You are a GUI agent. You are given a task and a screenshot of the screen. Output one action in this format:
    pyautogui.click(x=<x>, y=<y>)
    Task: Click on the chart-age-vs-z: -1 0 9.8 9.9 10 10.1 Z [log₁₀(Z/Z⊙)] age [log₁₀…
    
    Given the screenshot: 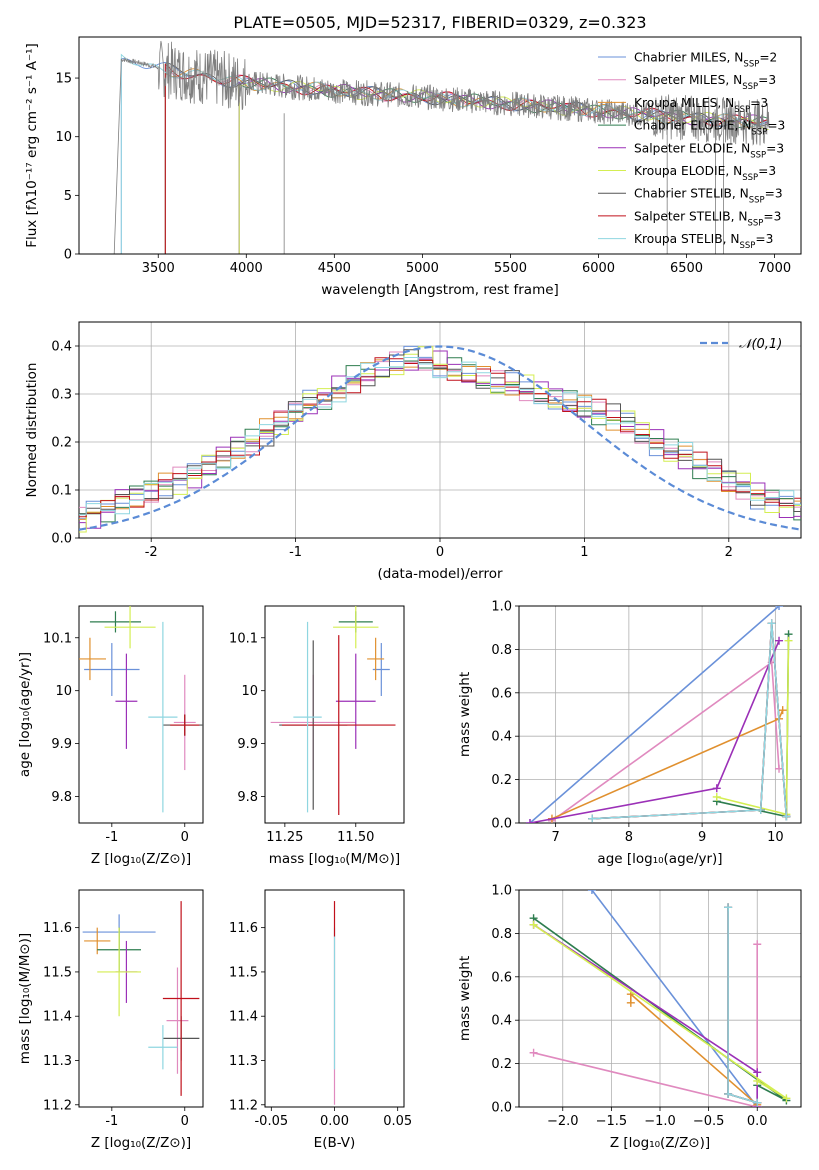 What is the action you would take?
    pyautogui.click(x=110, y=736)
    